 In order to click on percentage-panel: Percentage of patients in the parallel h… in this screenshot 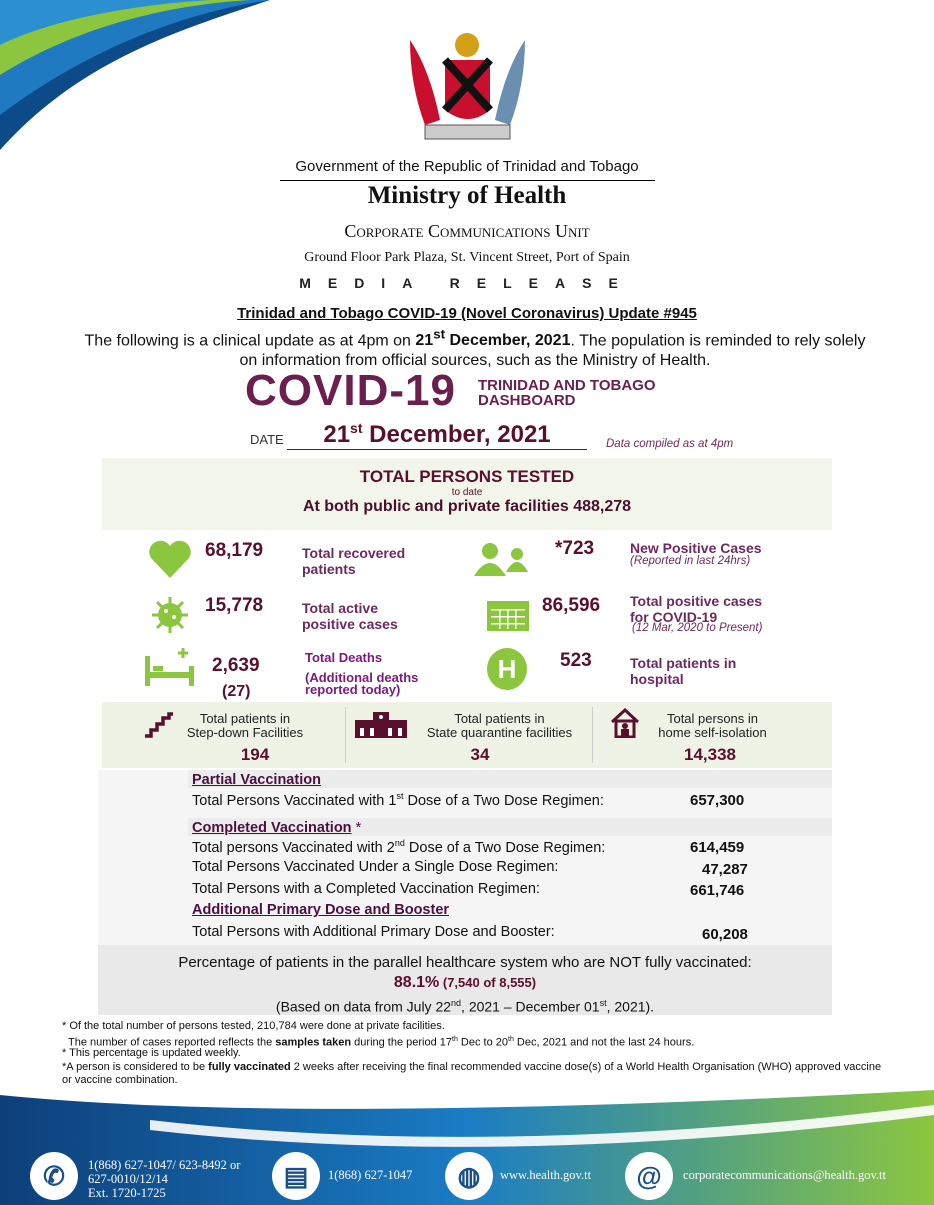, I will do `click(465, 980)`.